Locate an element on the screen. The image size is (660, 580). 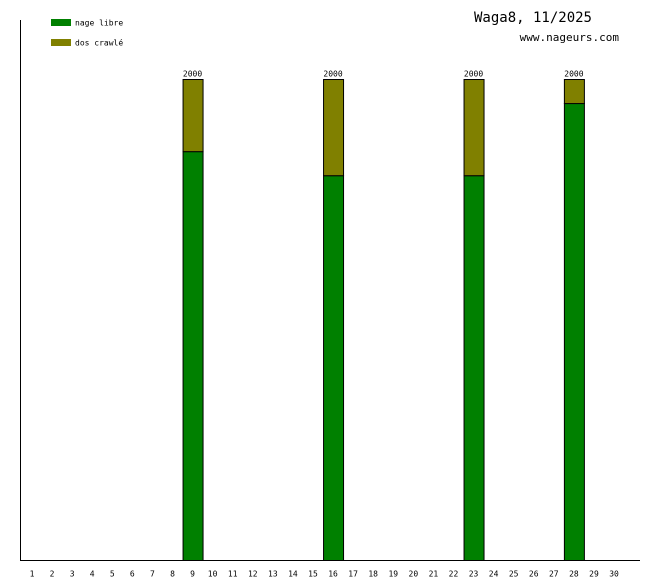
x-tick-label: 24 is located at coordinates (494, 574).